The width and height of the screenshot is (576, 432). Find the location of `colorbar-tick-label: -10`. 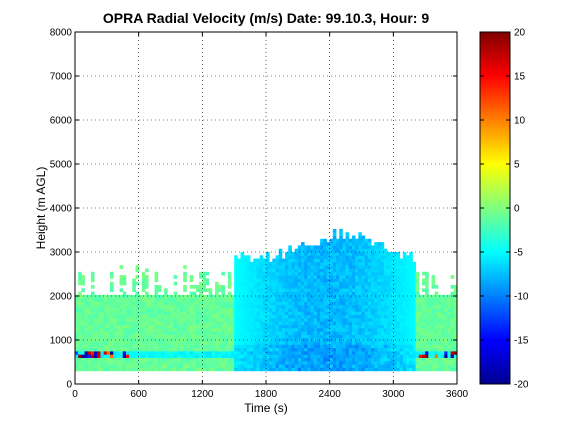

colorbar-tick-label: -10 is located at coordinates (521, 297).